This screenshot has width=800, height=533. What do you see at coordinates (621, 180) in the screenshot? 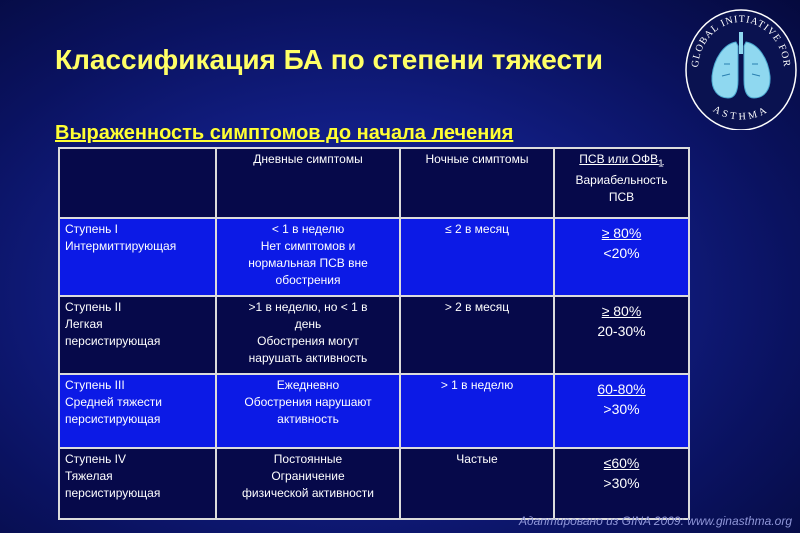
I see `header-pef-line2: Вариабельность` at bounding box center [621, 180].